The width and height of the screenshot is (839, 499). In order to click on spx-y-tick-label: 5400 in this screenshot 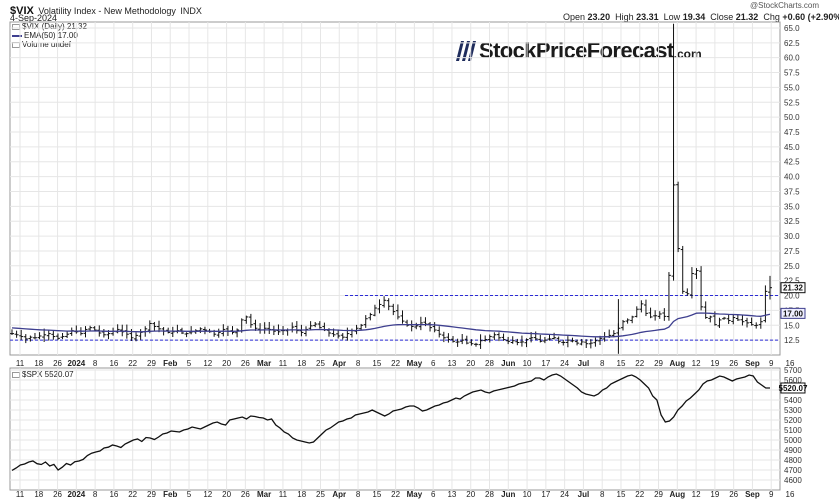, I will do `click(793, 400)`.